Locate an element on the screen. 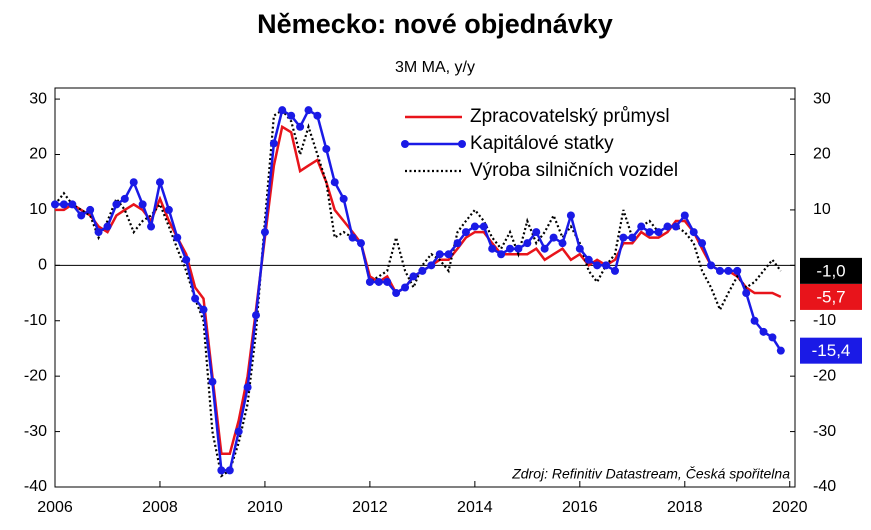  end-label: -15,4 is located at coordinates (831, 350).